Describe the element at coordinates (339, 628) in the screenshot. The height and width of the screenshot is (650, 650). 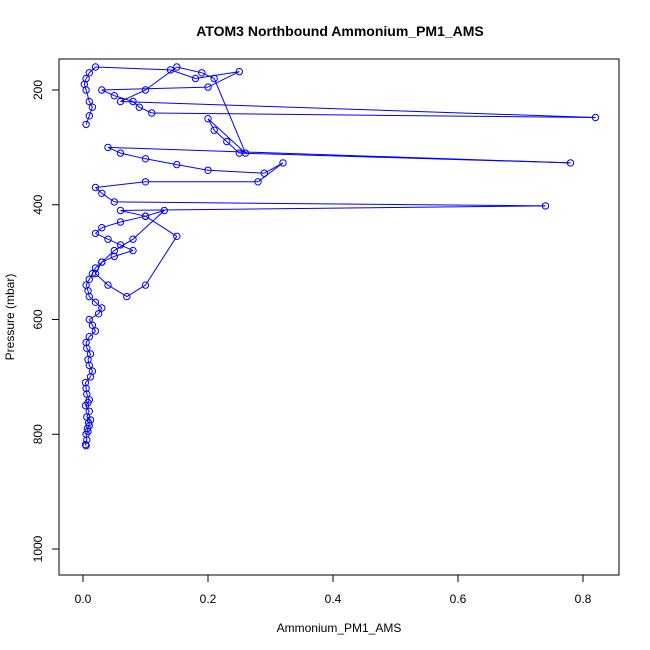
I see `x-axis-label: Ammonium_PM1_AMS` at that location.